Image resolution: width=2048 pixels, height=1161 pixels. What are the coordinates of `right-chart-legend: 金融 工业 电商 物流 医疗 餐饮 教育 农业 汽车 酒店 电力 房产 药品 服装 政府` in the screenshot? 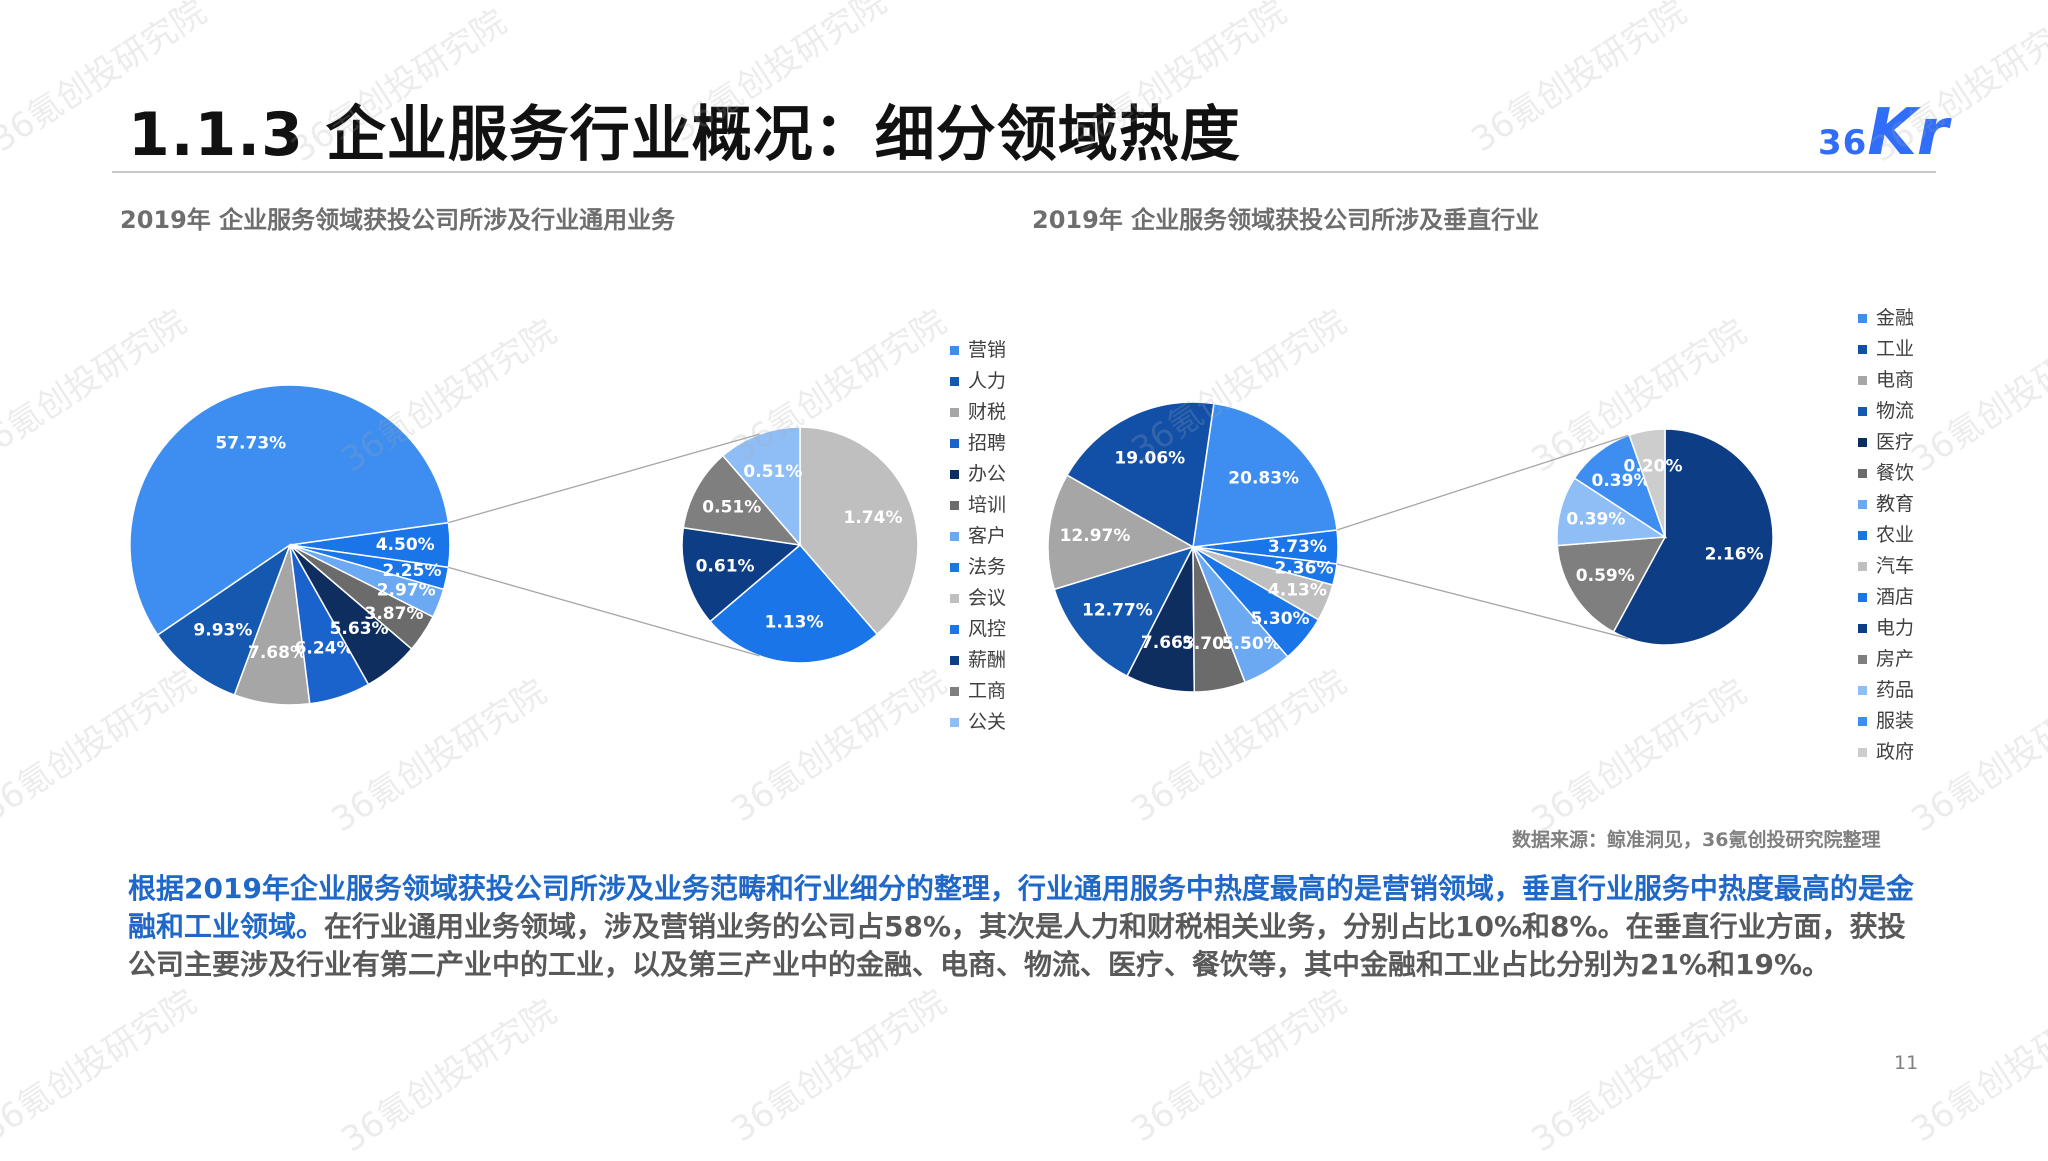 It's located at (1886, 535).